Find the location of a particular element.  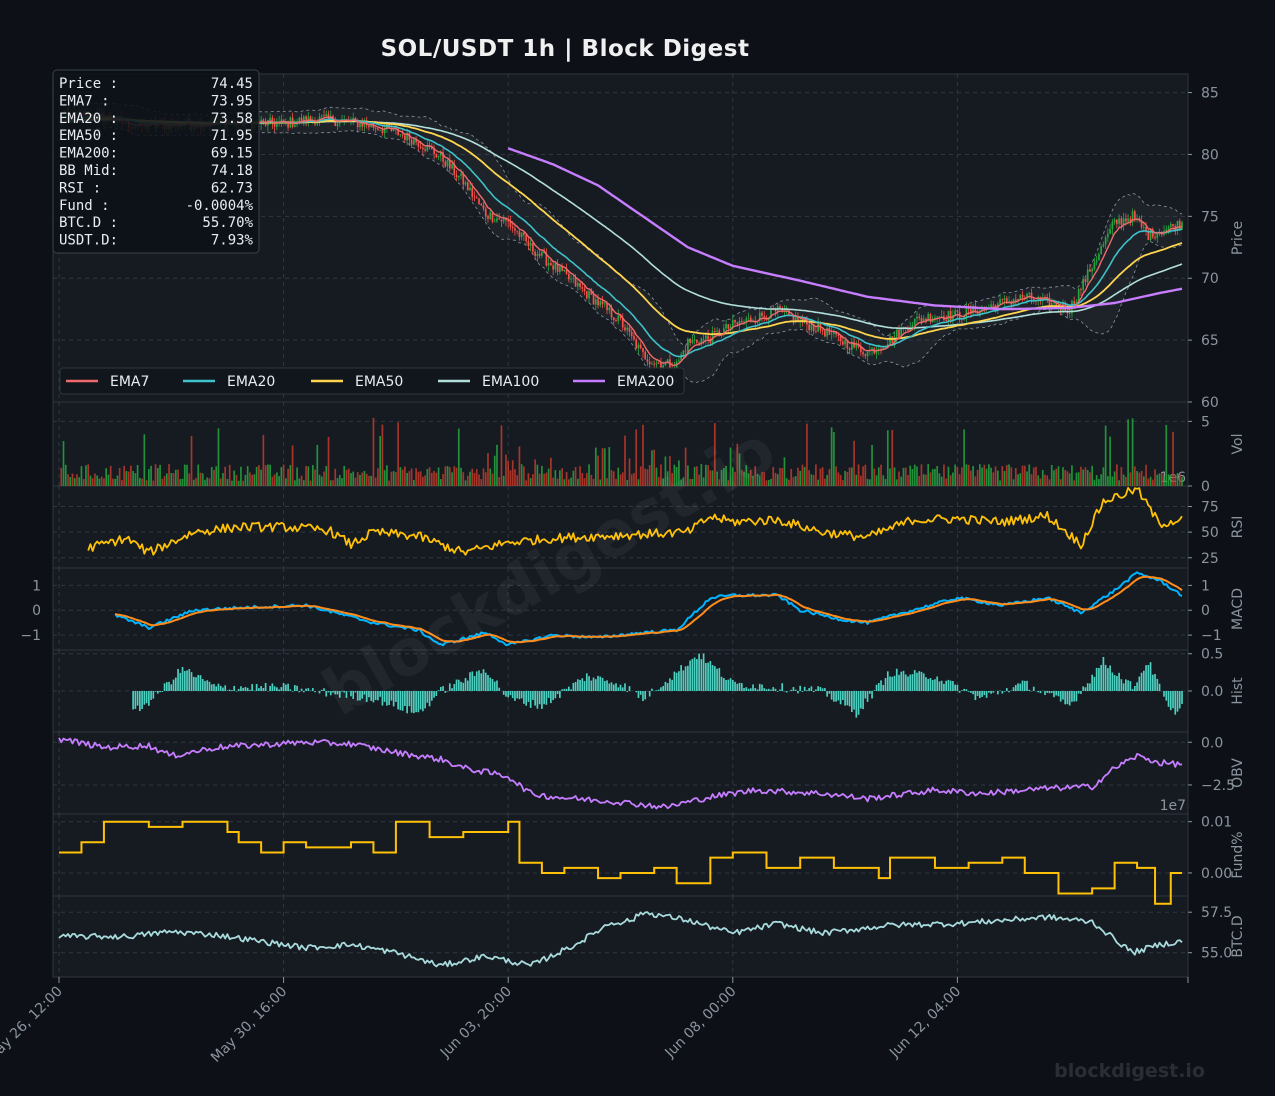

panel-macd: −1 −1 0 0 1 1 MACD is located at coordinates (633, 609).